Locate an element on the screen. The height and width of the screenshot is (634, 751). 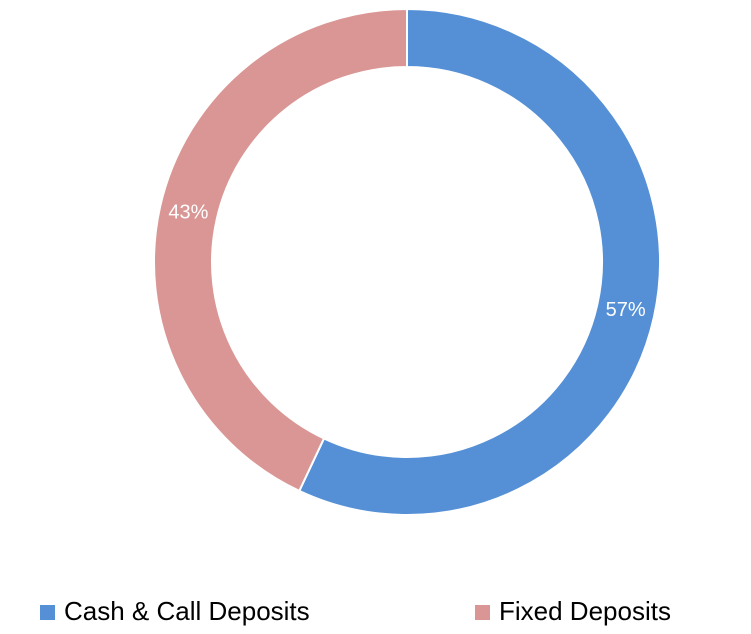
data-label: 57% is located at coordinates (626, 310).